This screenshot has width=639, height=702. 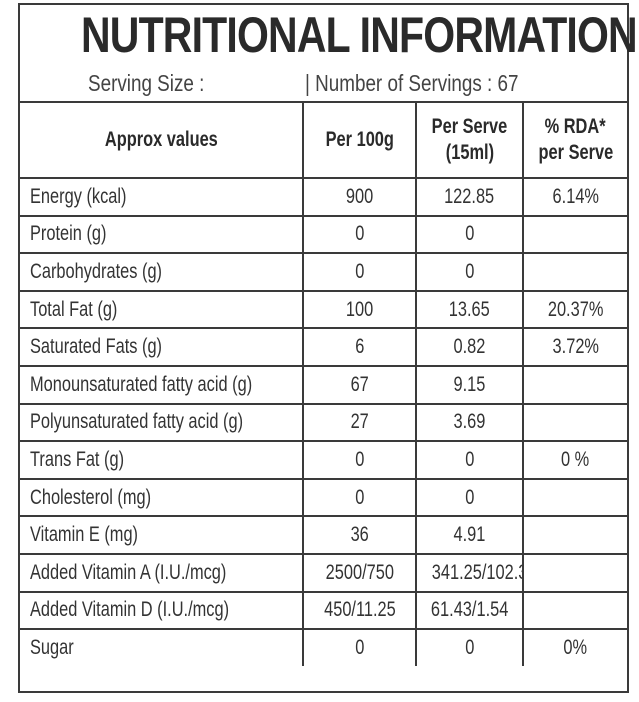 I want to click on per-serve-value-text: 61.43/1.54, so click(x=469, y=610).